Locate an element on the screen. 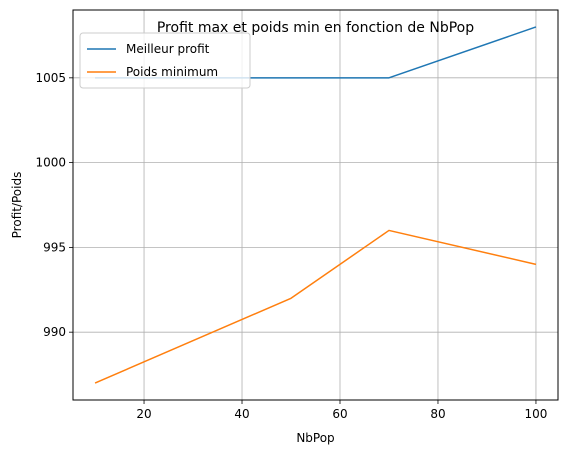 The width and height of the screenshot is (580, 455). x-axis-ticks: 20 40 60 80 100 is located at coordinates (341, 410).